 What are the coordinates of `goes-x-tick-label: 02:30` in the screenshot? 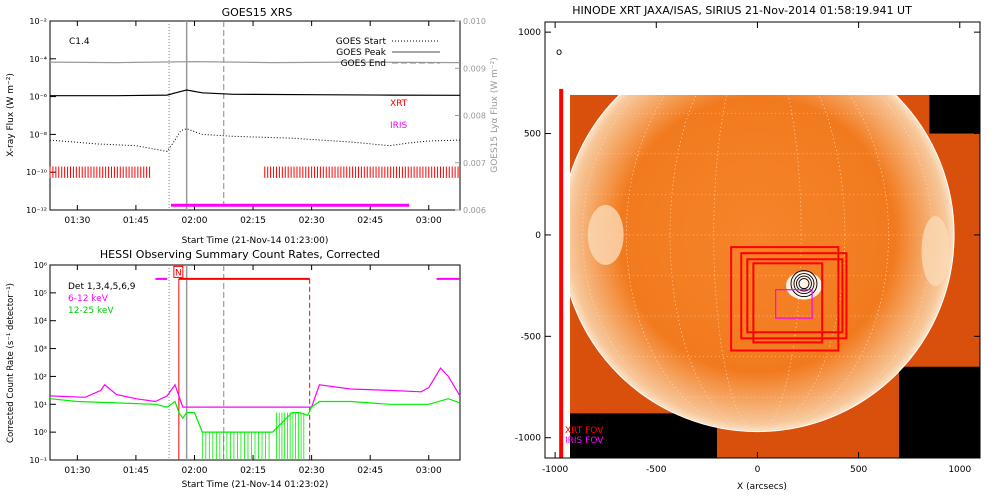 It's located at (312, 221).